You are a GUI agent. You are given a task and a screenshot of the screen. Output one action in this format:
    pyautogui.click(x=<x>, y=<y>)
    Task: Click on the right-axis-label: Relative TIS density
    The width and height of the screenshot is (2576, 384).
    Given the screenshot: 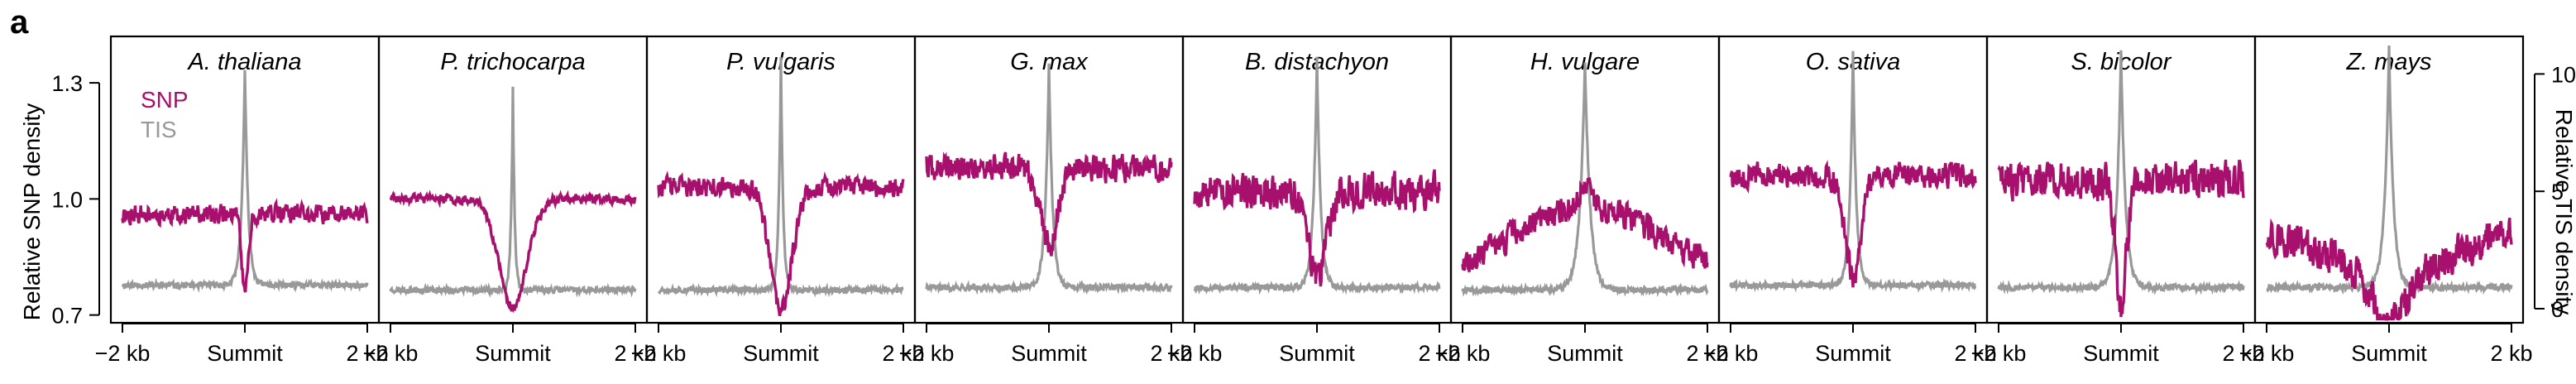 What is the action you would take?
    pyautogui.click(x=2564, y=212)
    